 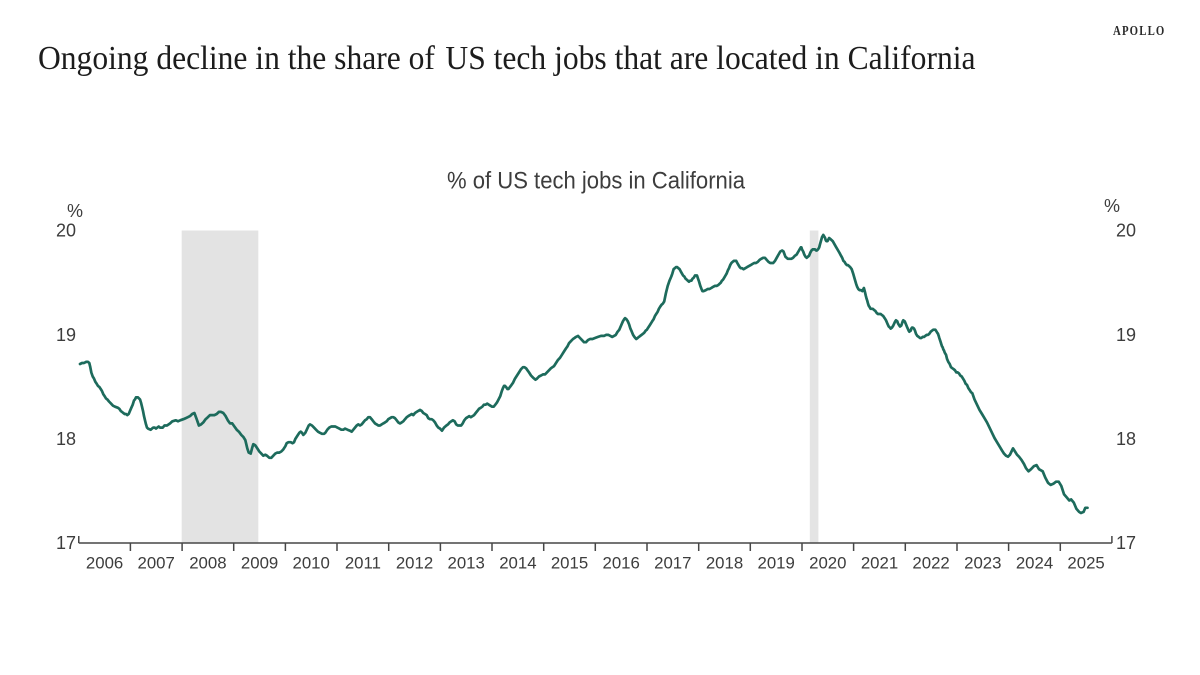 What do you see at coordinates (259, 563) in the screenshot?
I see `svg-text: 2009` at bounding box center [259, 563].